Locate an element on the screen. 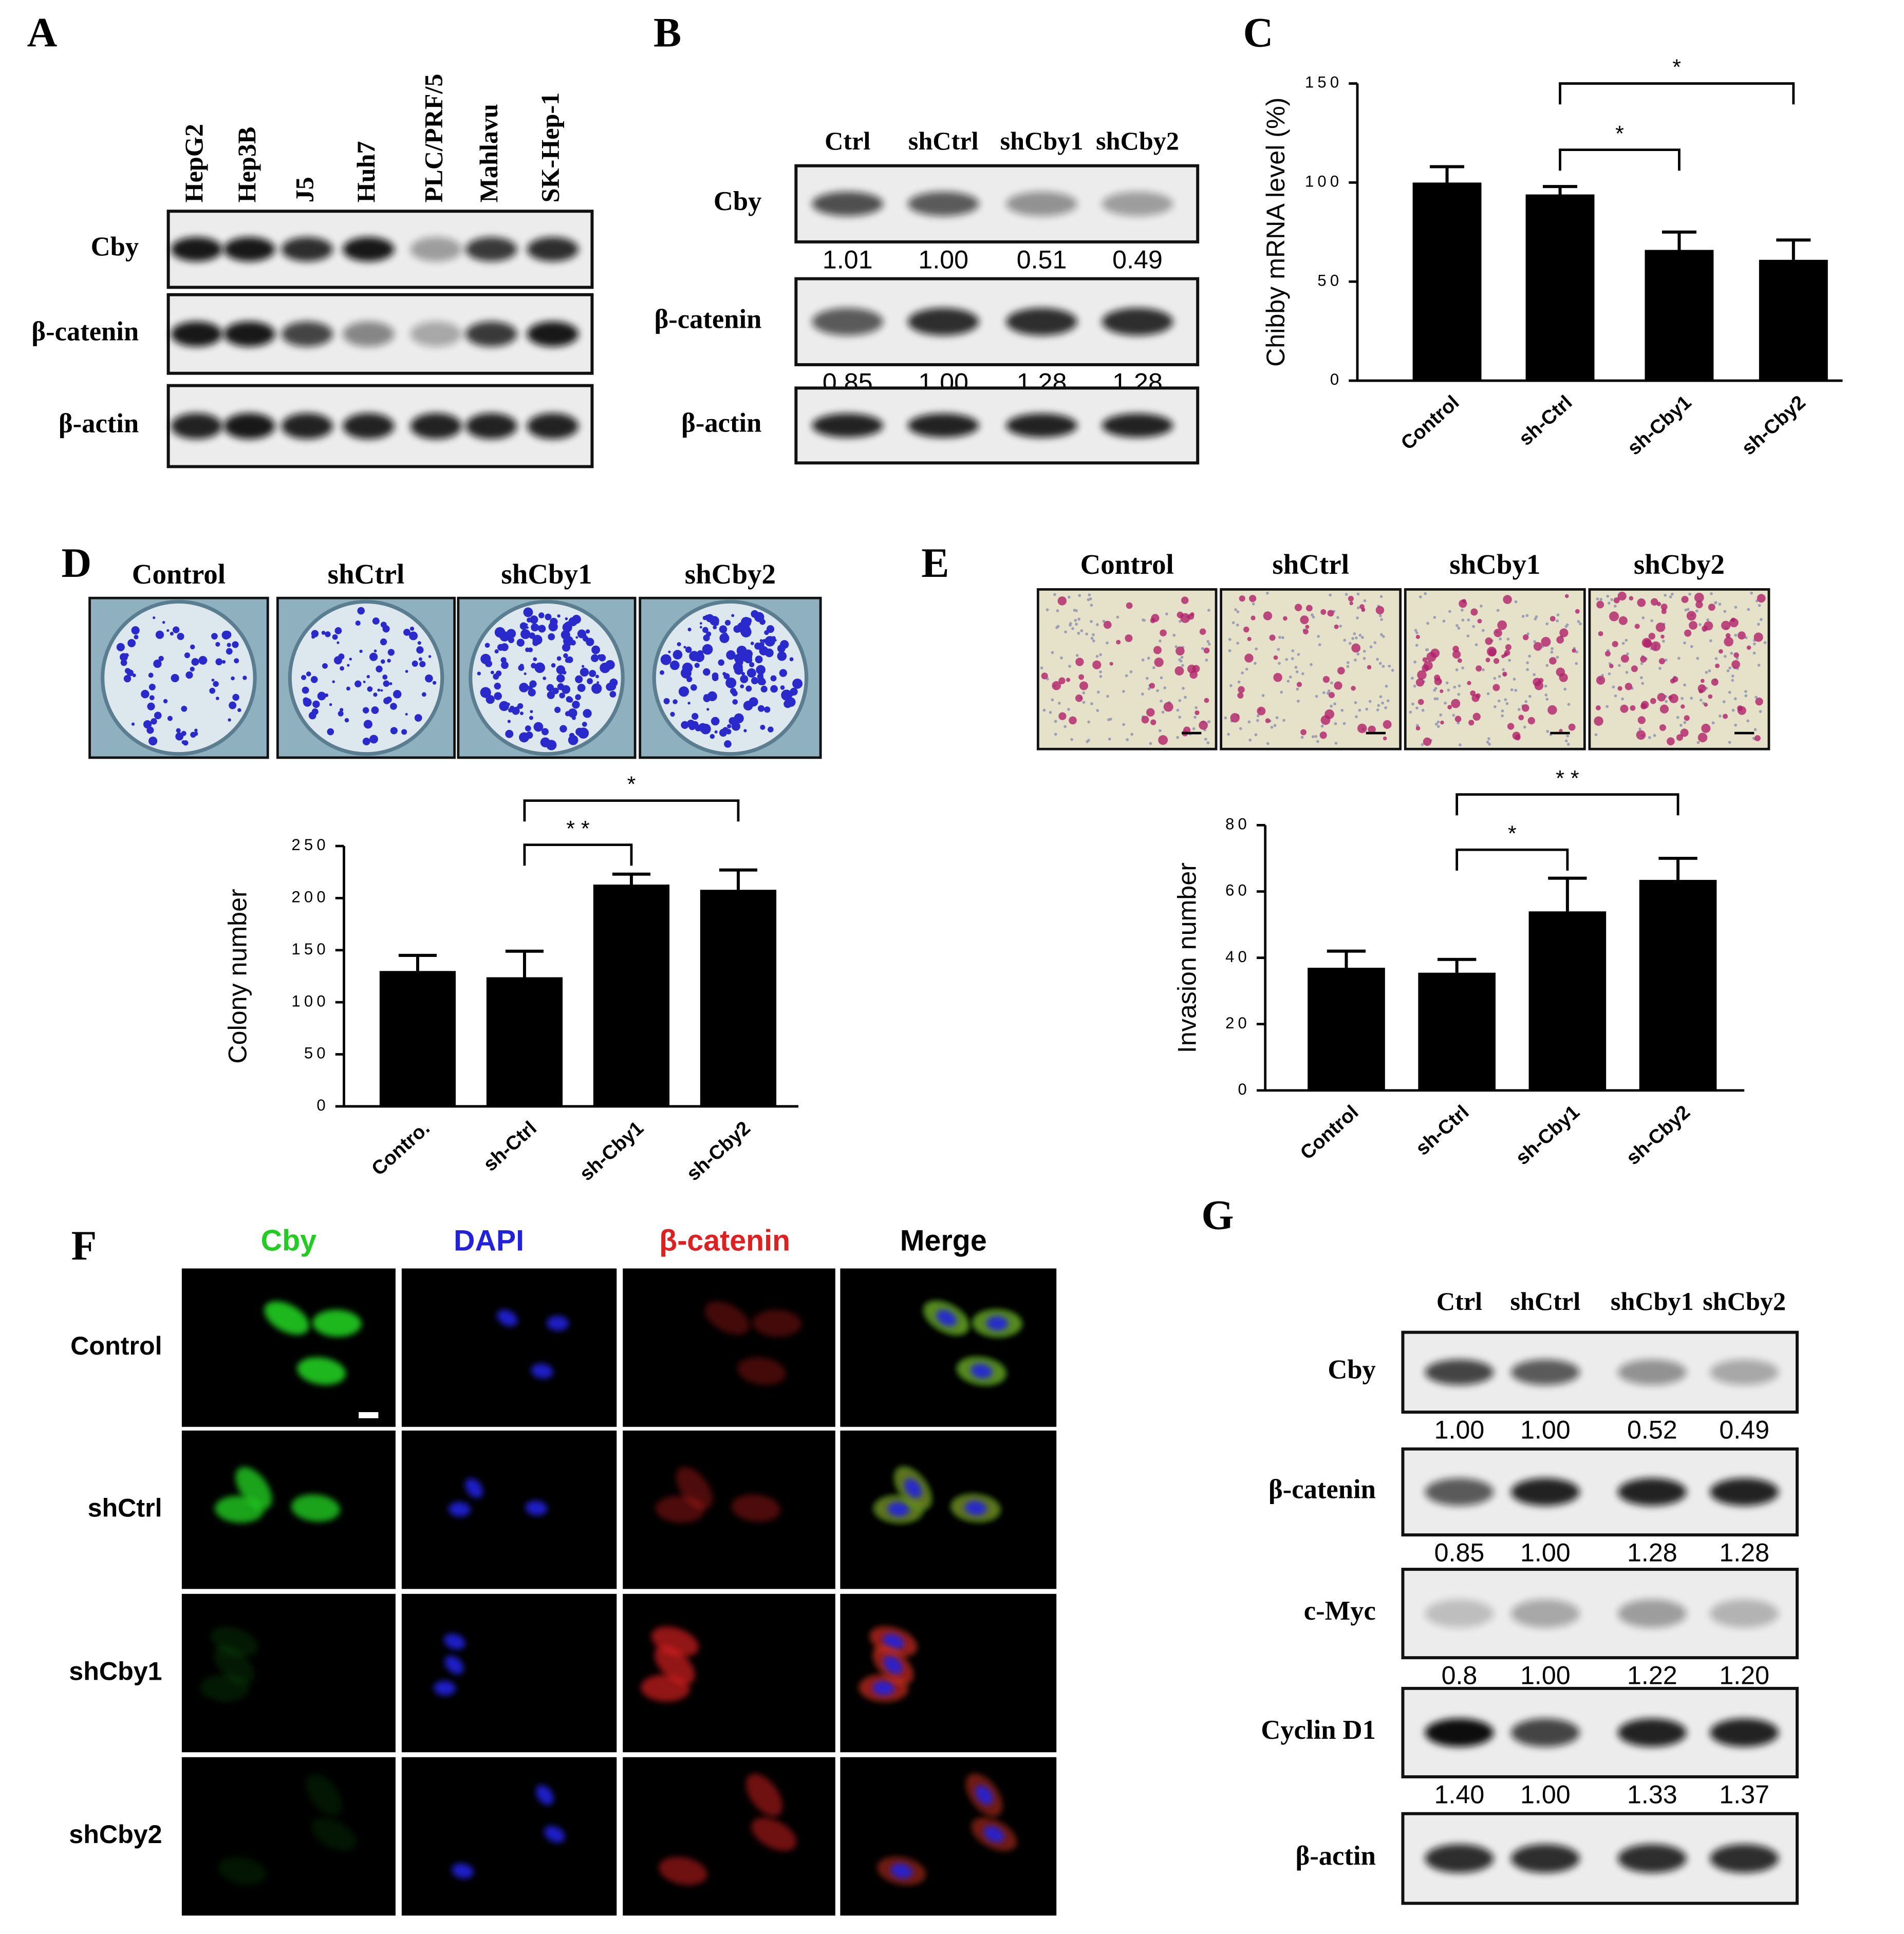 This screenshot has width=1904, height=1934. image-frame is located at coordinates (289, 1836).